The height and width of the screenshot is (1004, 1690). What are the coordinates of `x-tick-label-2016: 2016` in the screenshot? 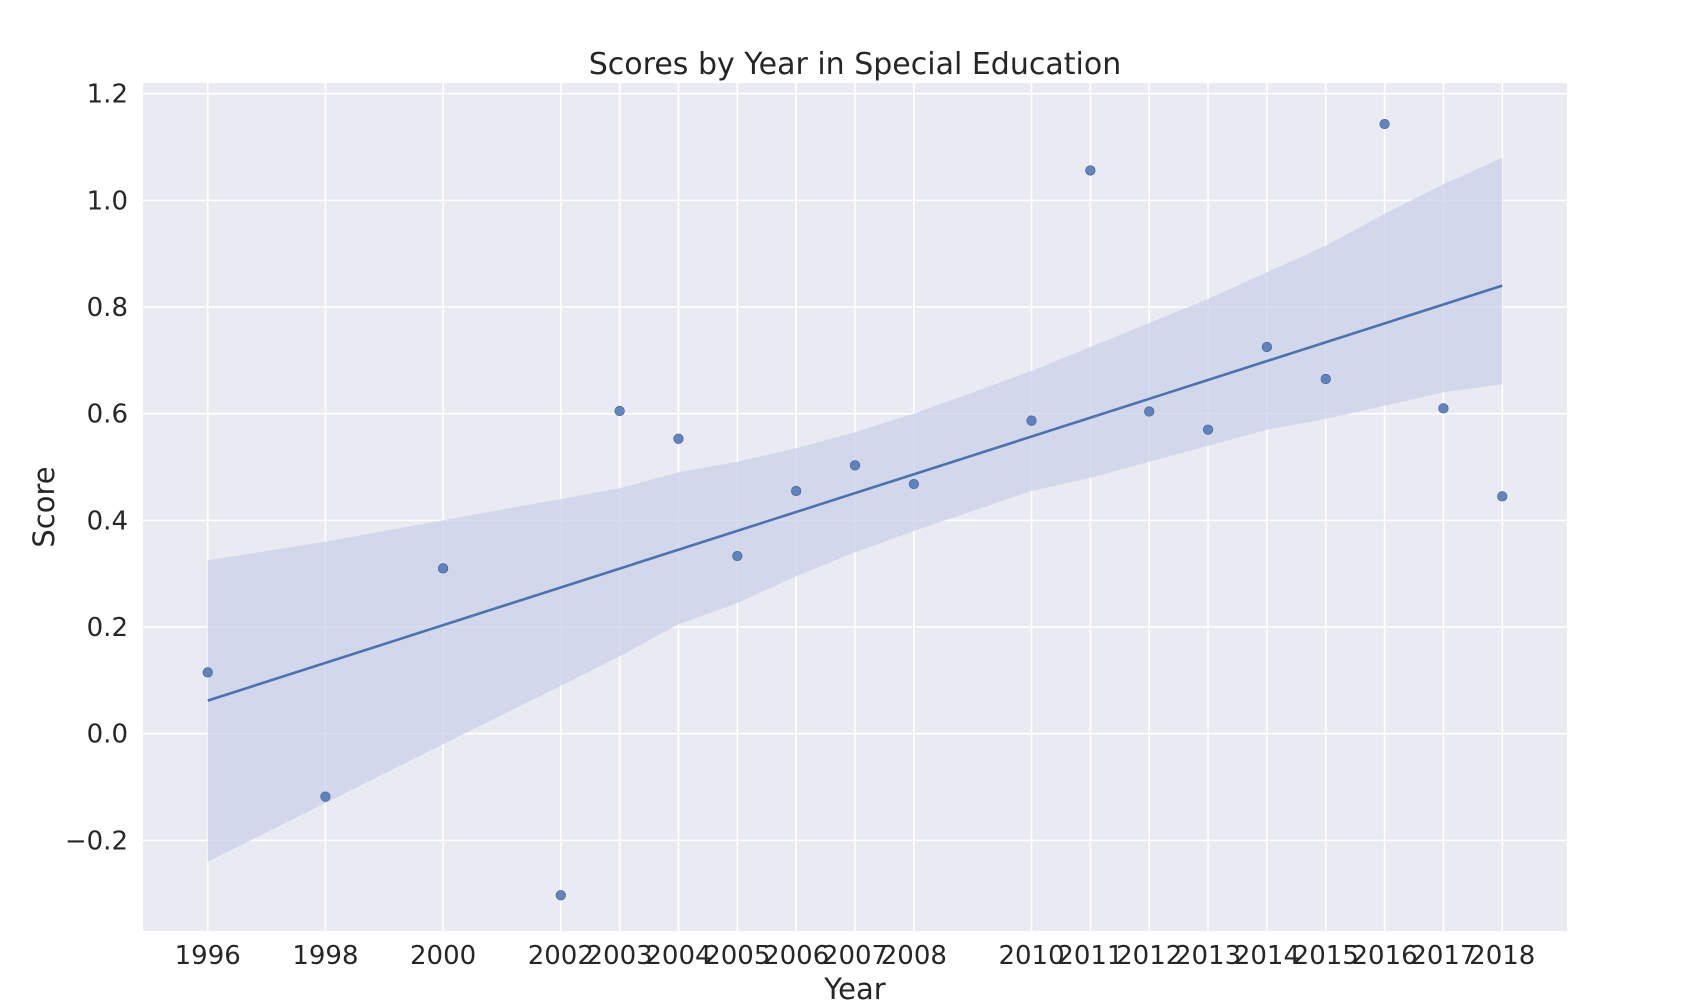 It's located at (1385, 956).